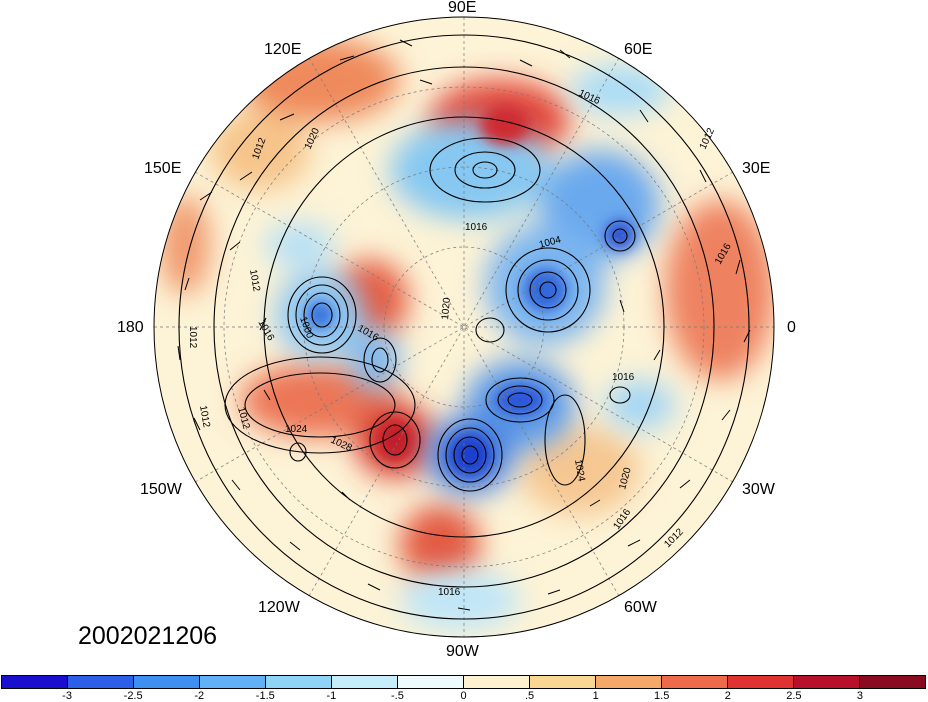 The image size is (928, 702). Describe the element at coordinates (331, 696) in the screenshot. I see `colorbar-tick-label: -1` at that location.